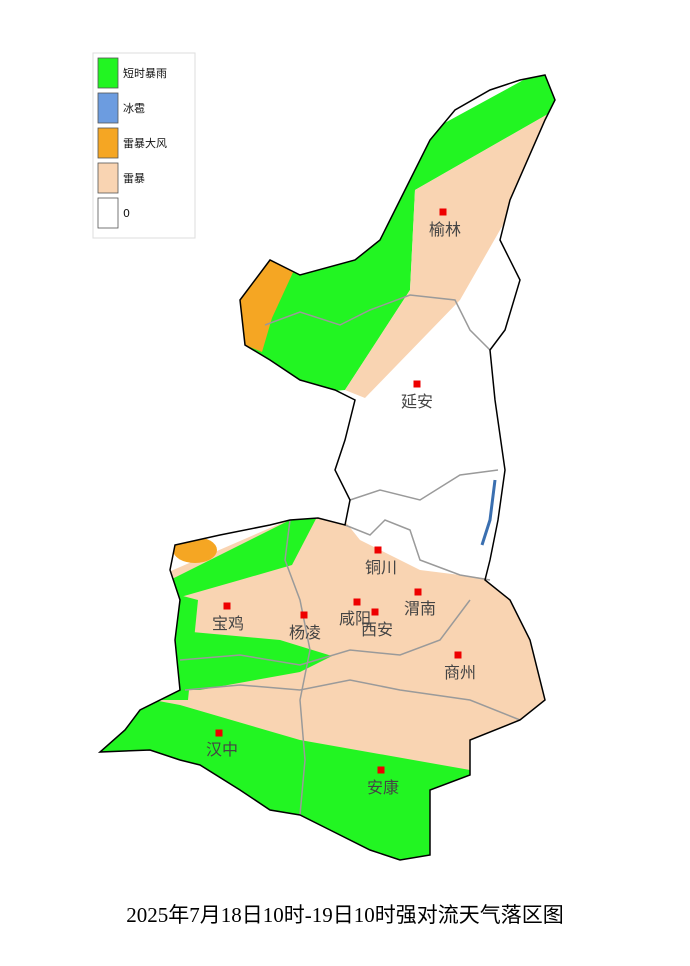 The height and width of the screenshot is (966, 690). Describe the element at coordinates (377, 629) in the screenshot. I see `city-label: 西安` at that location.